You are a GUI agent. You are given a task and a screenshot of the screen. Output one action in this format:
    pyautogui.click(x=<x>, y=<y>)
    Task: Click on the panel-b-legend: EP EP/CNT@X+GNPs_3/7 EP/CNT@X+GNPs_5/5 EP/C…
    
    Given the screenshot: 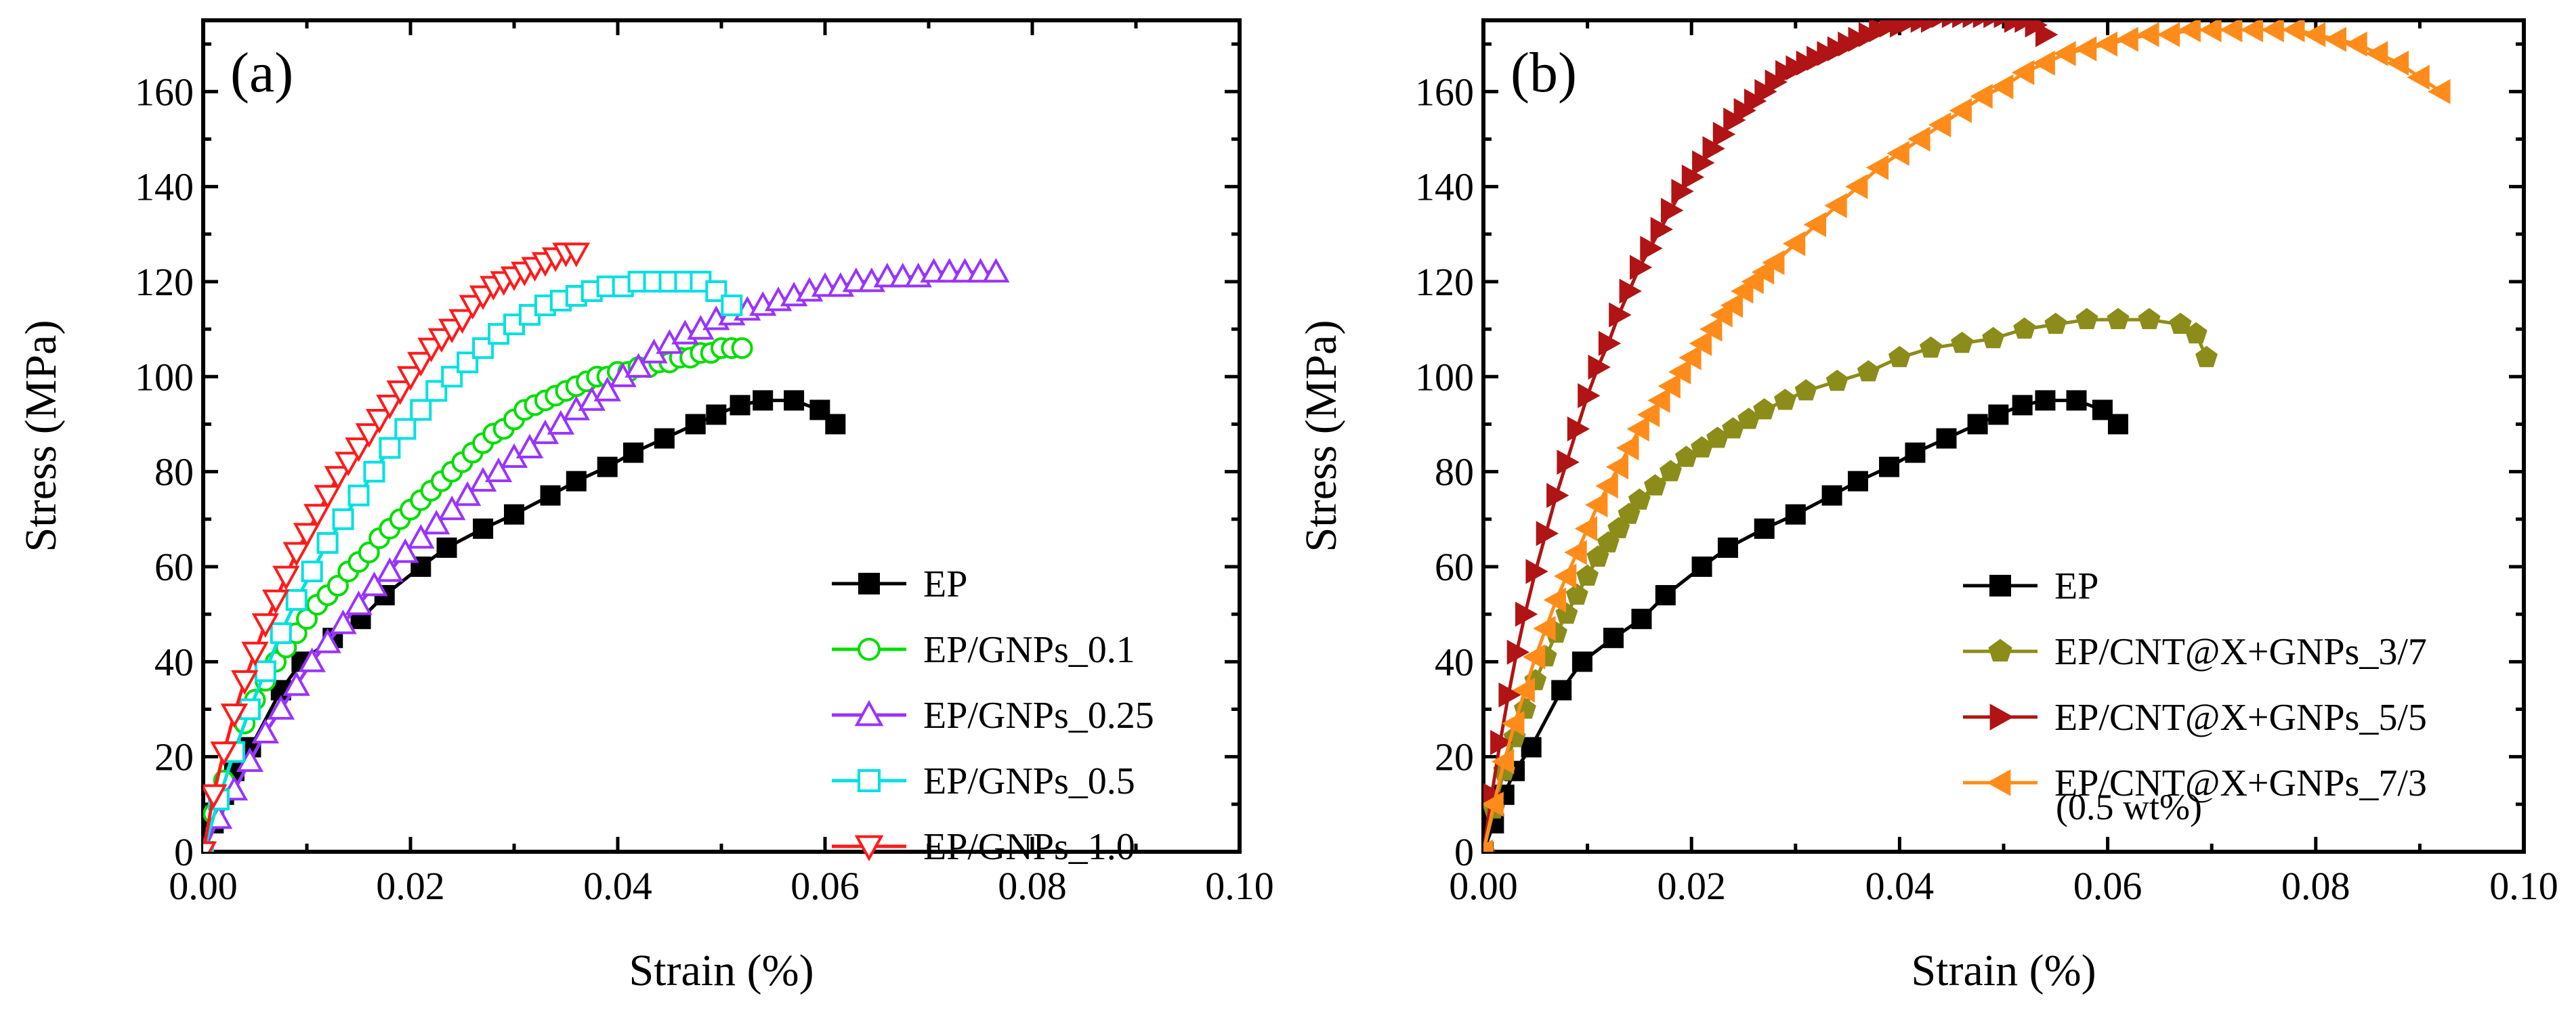 What is the action you would take?
    pyautogui.click(x=2195, y=684)
    